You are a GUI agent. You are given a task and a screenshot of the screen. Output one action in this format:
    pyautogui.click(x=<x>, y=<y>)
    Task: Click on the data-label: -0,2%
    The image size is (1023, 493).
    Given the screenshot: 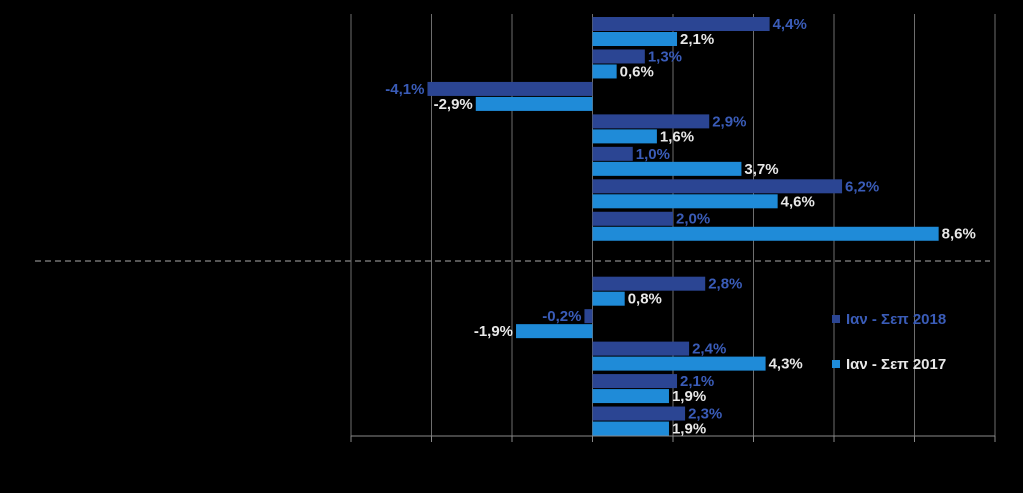 What is the action you would take?
    pyautogui.click(x=561, y=316)
    